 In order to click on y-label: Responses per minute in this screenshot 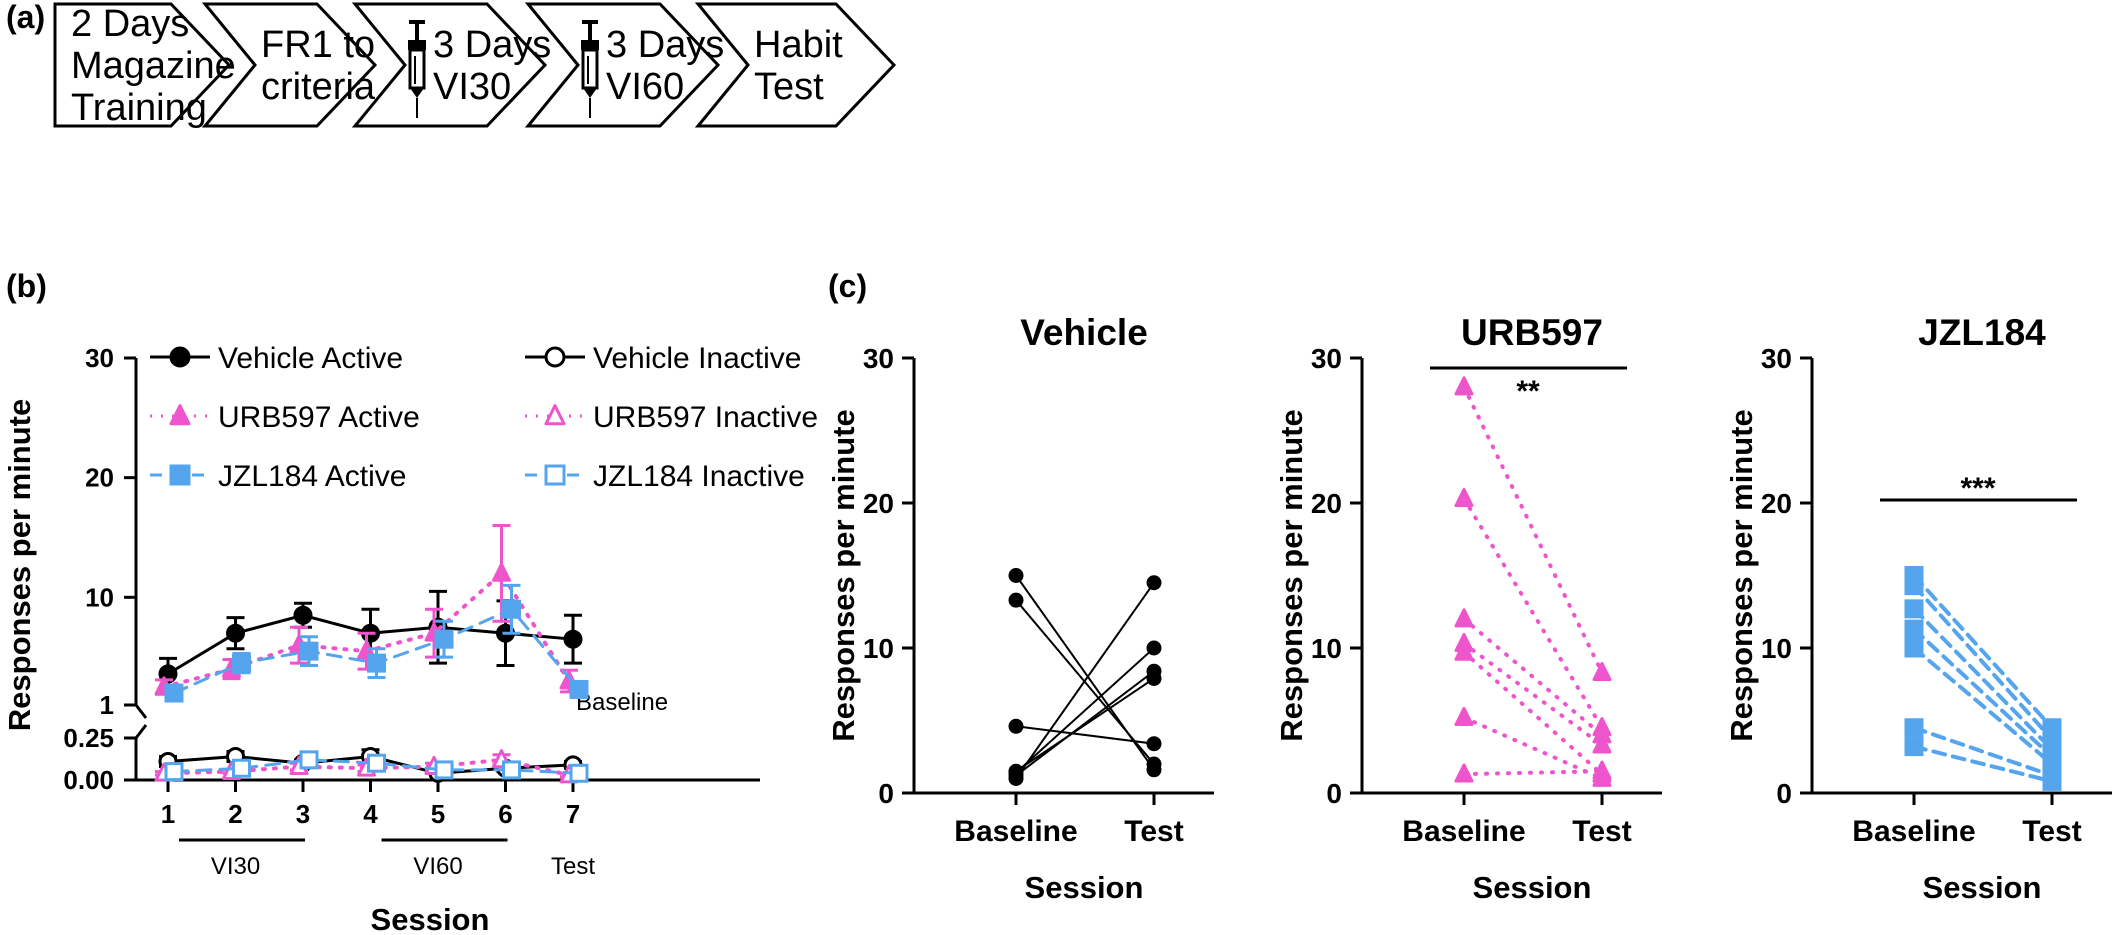, I will do `click(1291, 575)`.